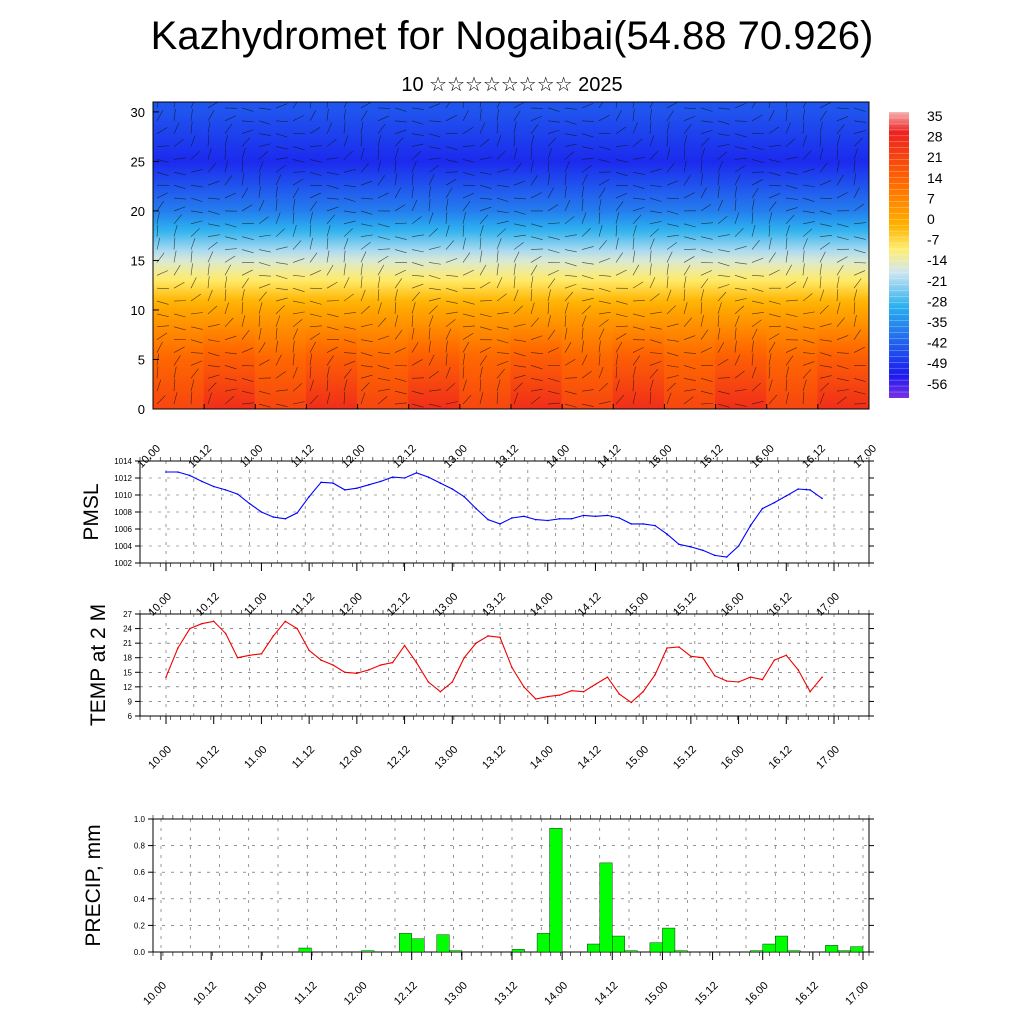 This screenshot has height=1024, width=1024. I want to click on y-axis-title: PMSL, so click(91, 511).